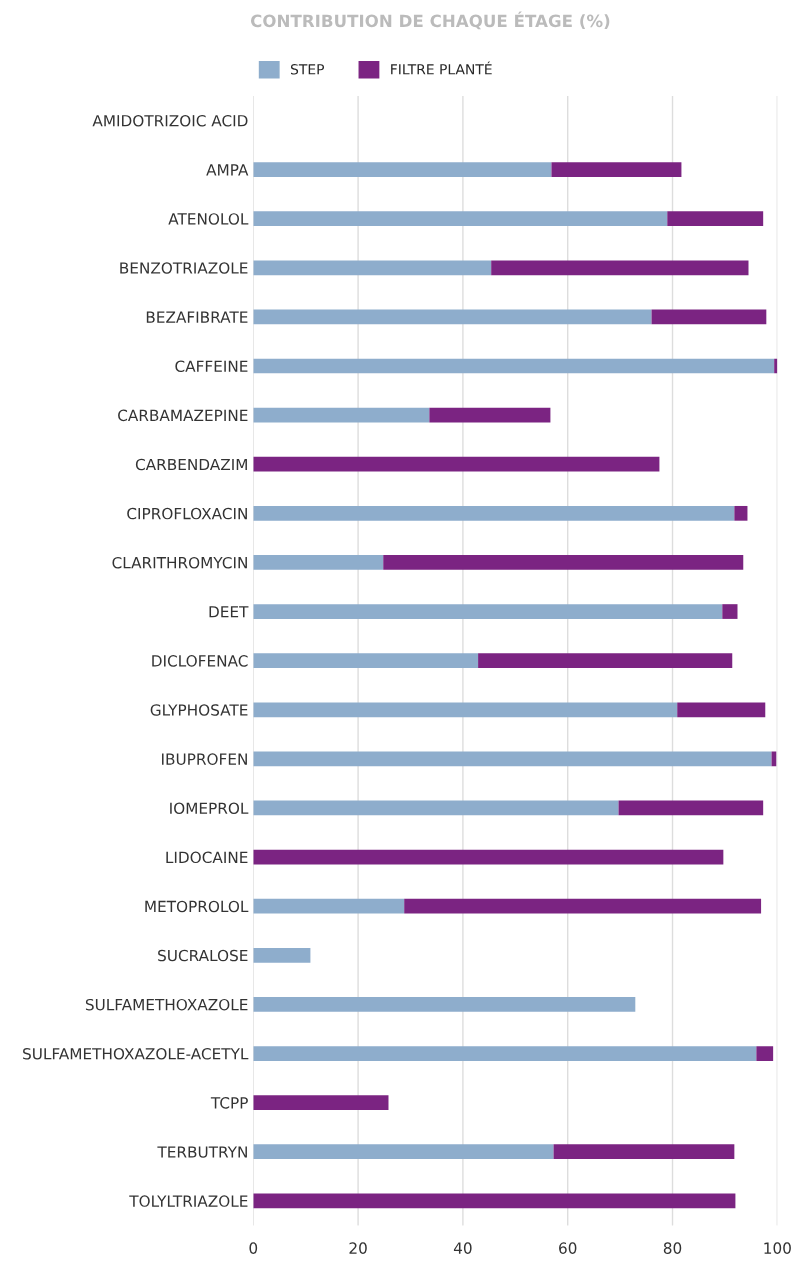  Describe the element at coordinates (207, 857) in the screenshot. I see `y-tick-label: LIDOCAINE` at that location.